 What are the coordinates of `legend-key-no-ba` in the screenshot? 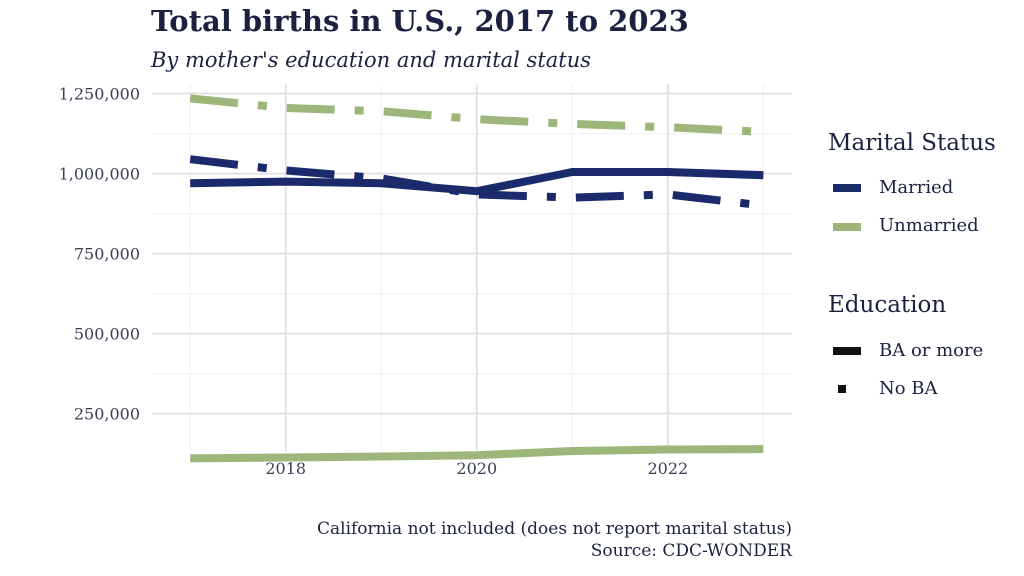 It's located at (842, 389).